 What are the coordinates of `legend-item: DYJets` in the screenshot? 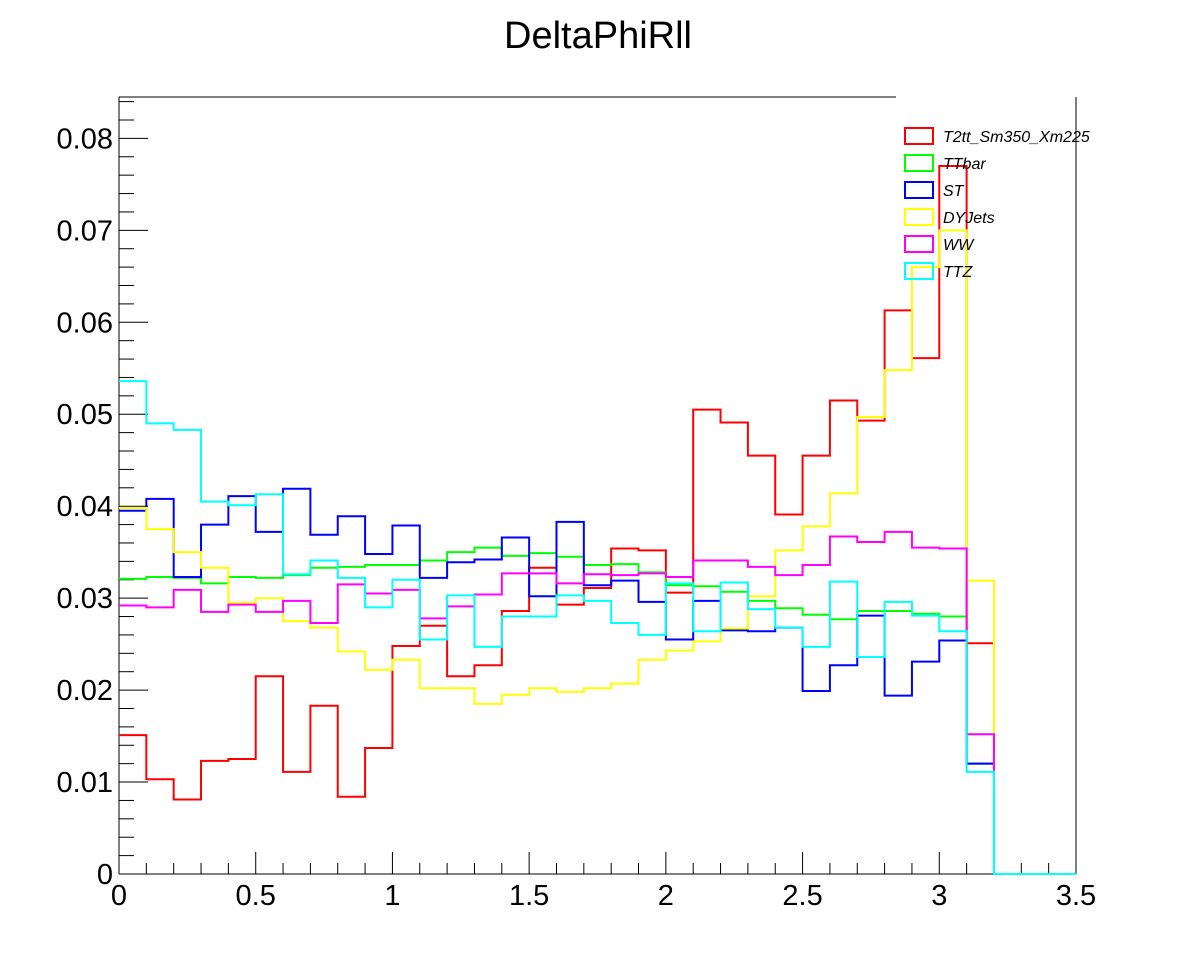 It's located at (949, 217).